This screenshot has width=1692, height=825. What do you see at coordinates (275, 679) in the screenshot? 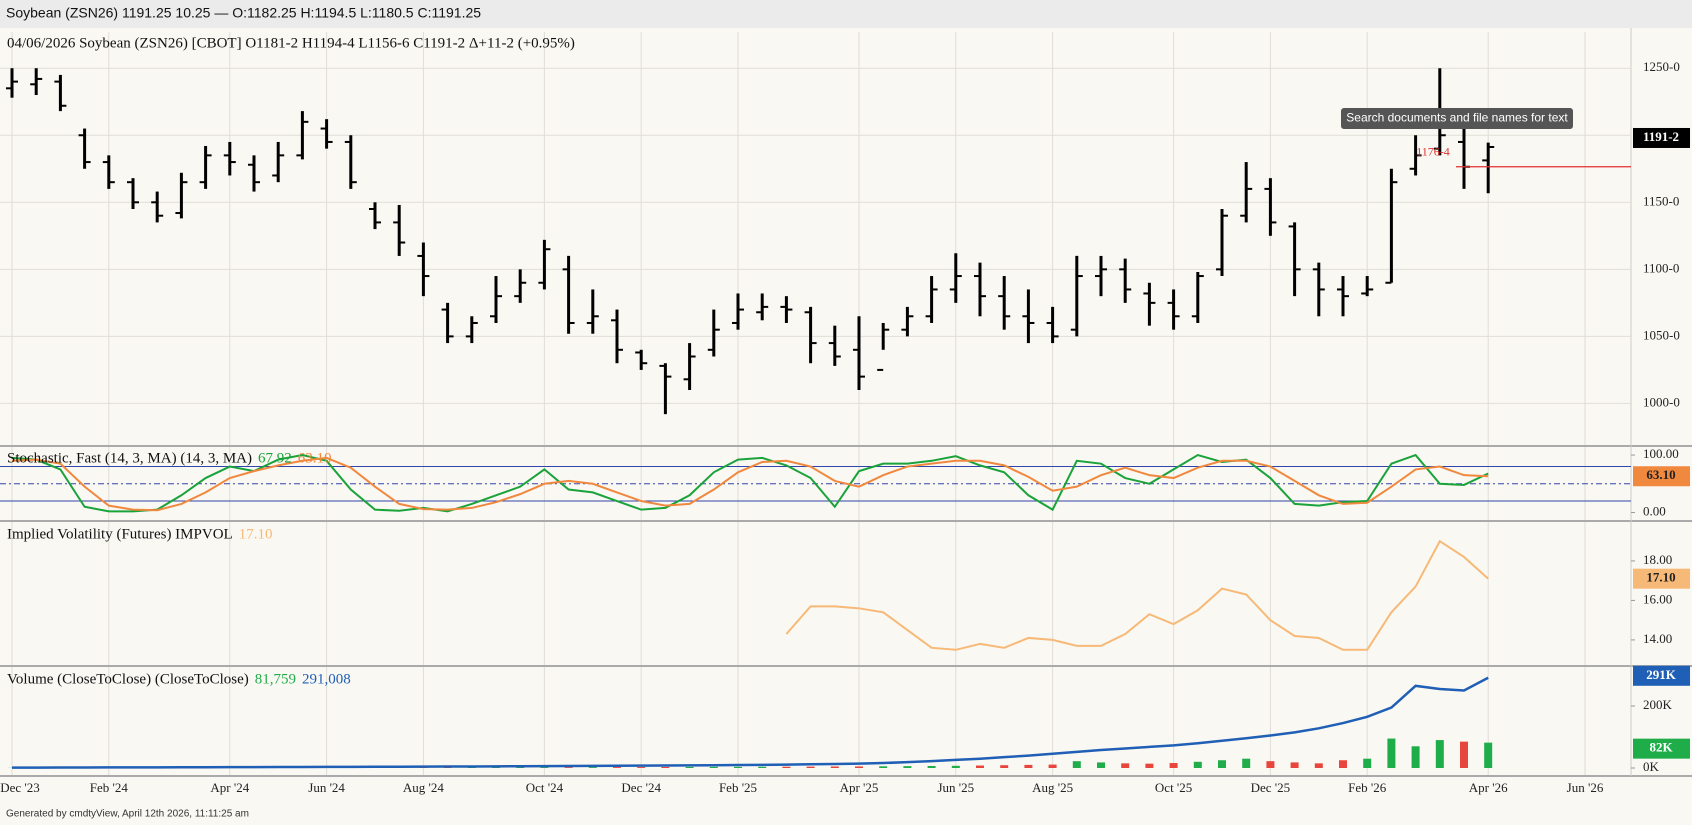
I see `legend-value: 81,759` at bounding box center [275, 679].